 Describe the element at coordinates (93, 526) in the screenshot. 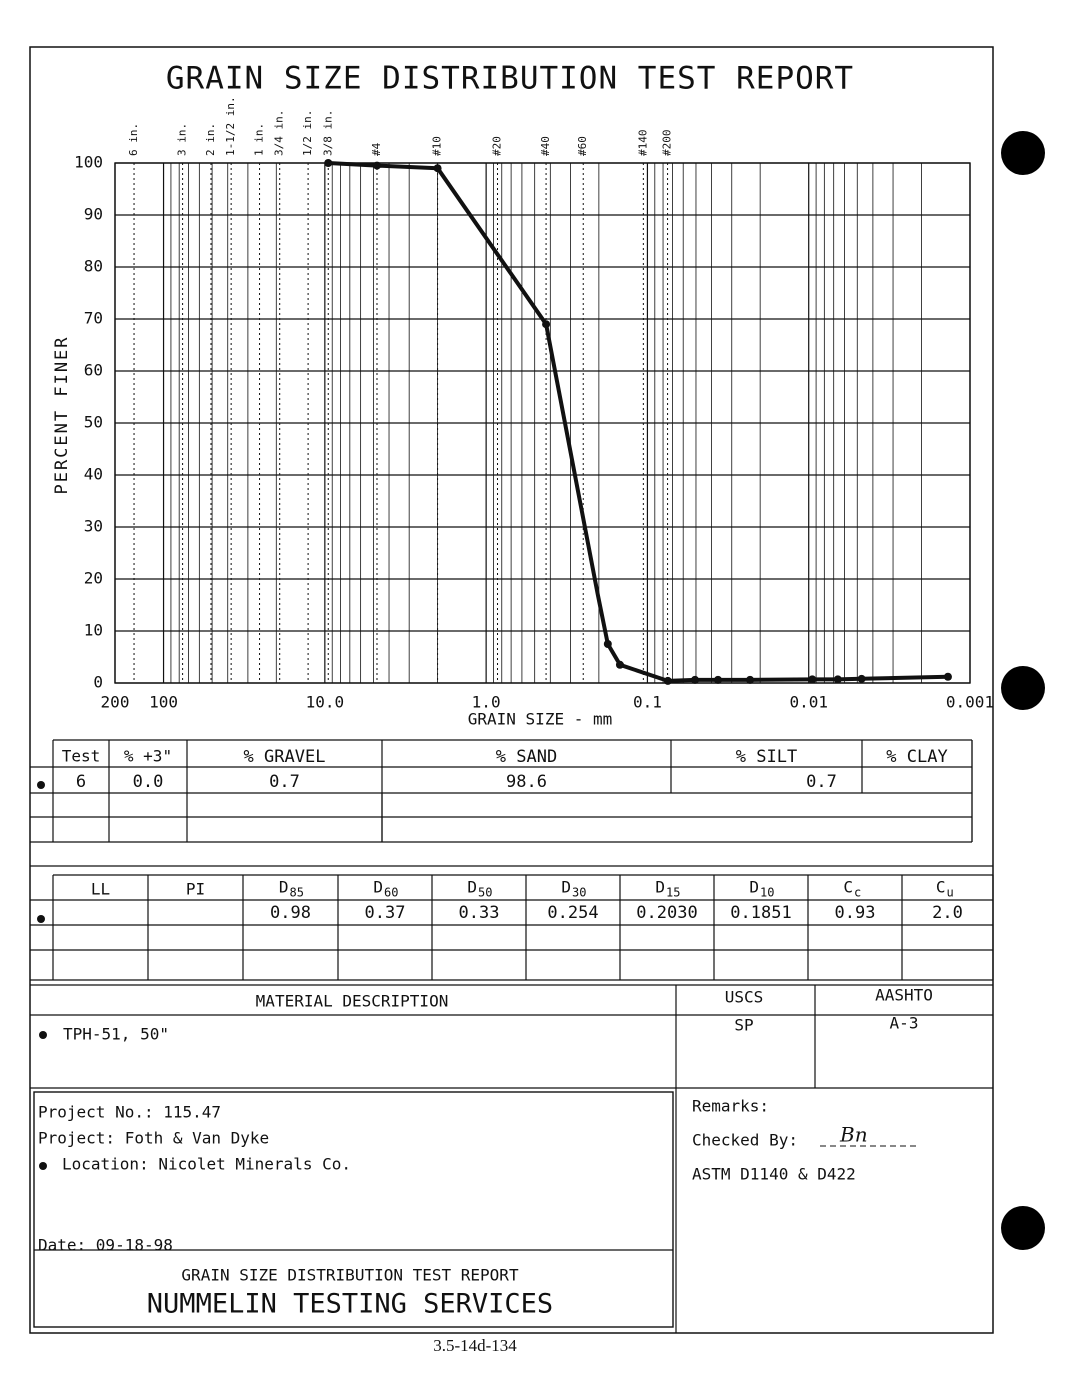

I see `y-tick-label: 30` at that location.